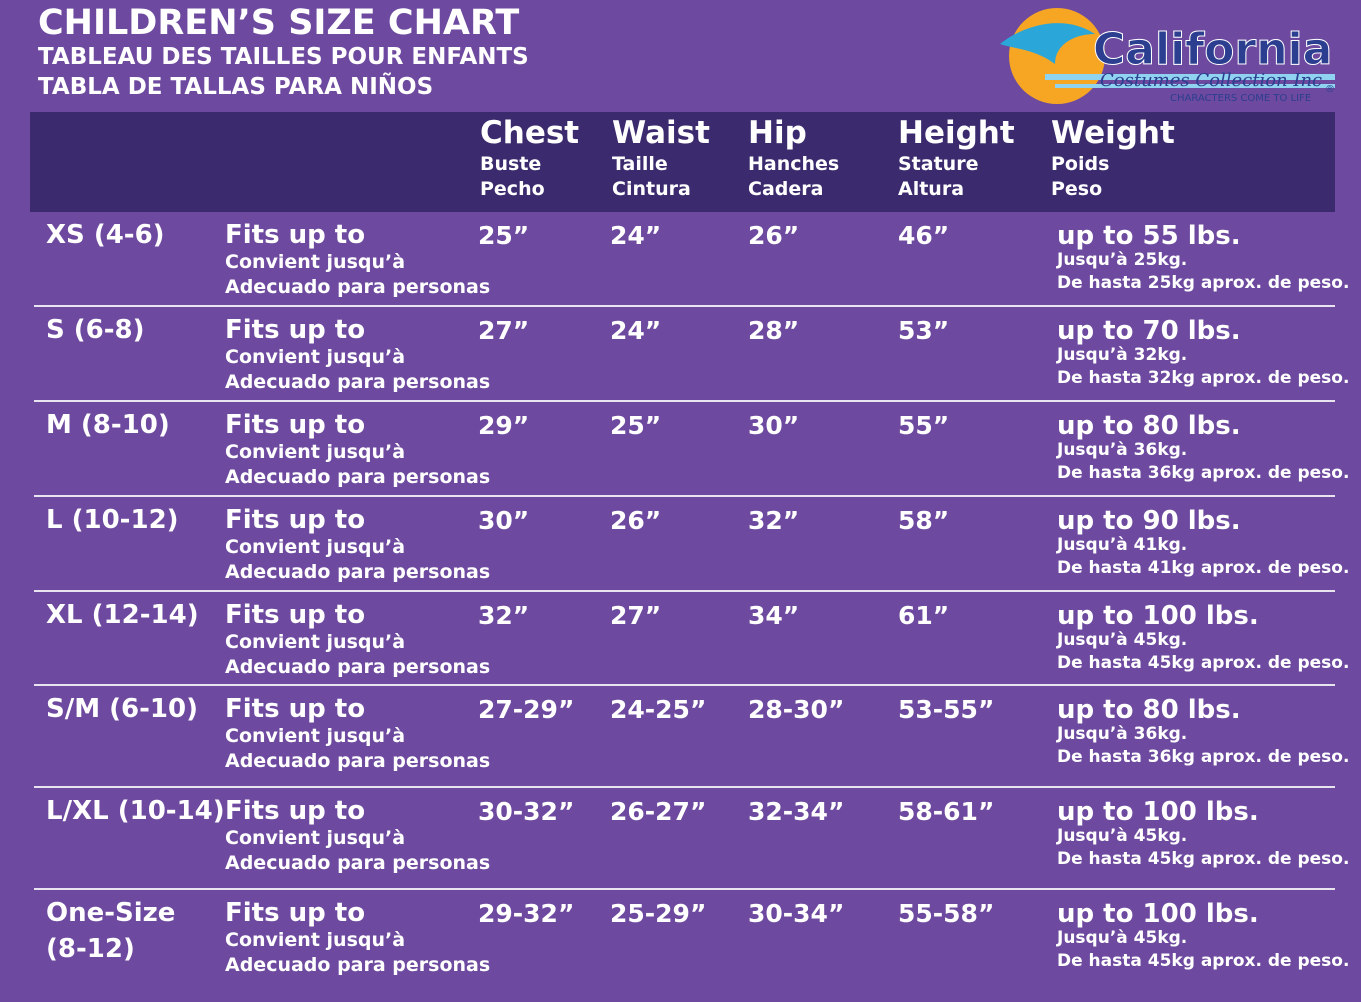  Describe the element at coordinates (504, 425) in the screenshot. I see `measurement: 29”` at that location.